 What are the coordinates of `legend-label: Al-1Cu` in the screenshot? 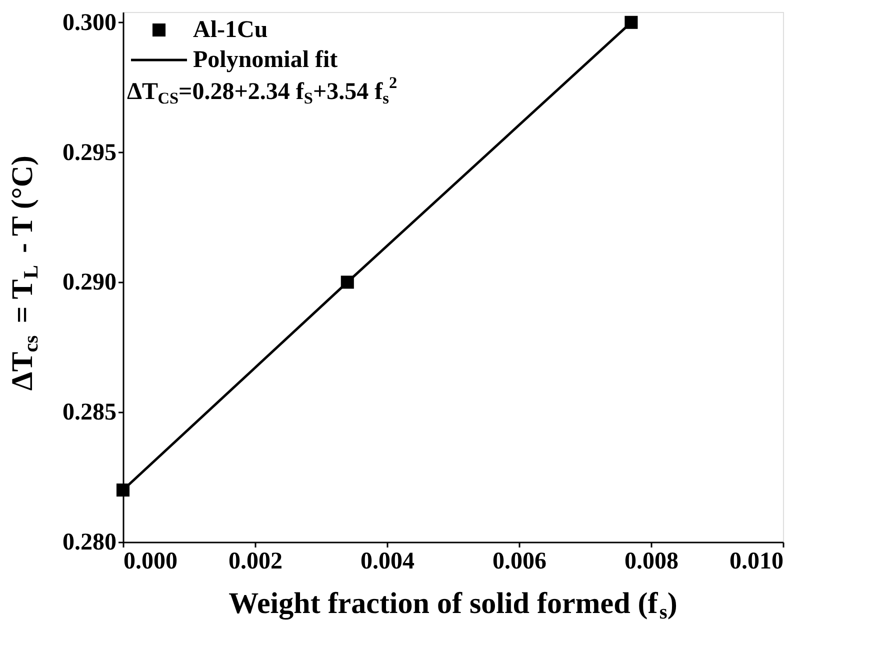 It's located at (230, 30).